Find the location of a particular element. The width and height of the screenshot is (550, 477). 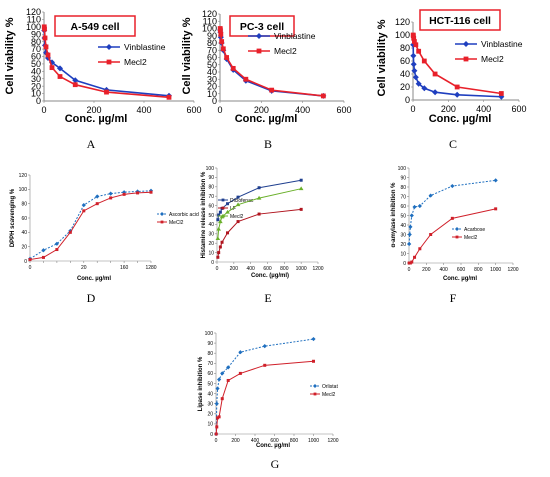

panel-g-y-tick-label: 30 is located at coordinates (210, 404).